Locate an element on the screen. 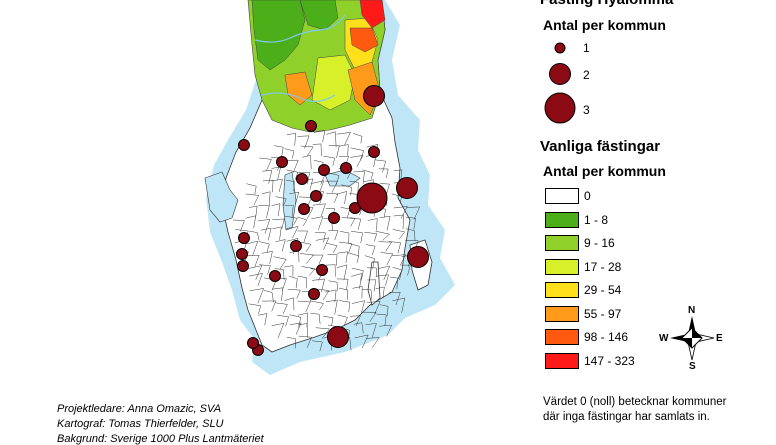 The image size is (776, 445). legend-class-label: 0 is located at coordinates (587, 196).